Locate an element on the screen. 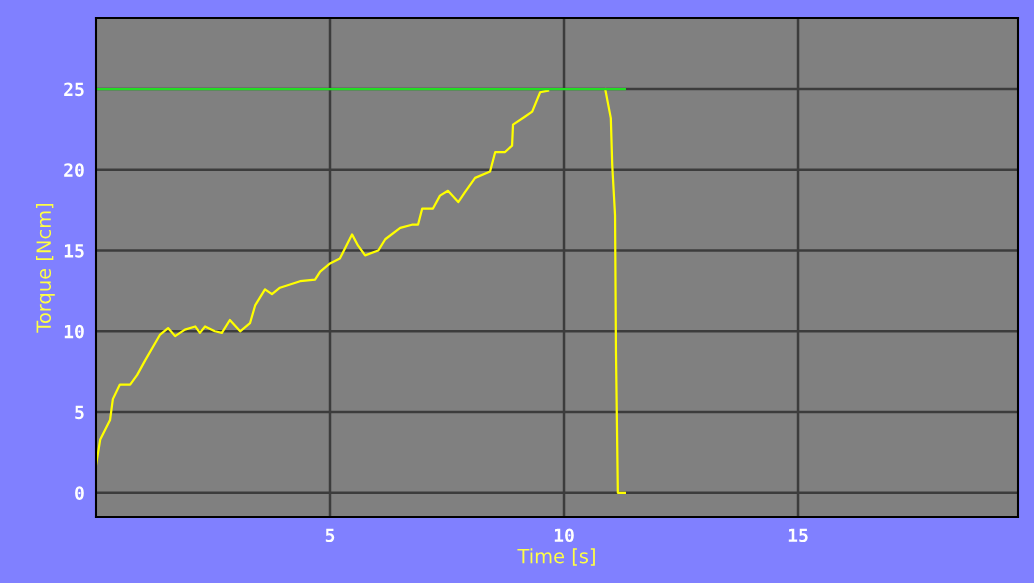 The width and height of the screenshot is (1034, 583). y-tick-label: 5 is located at coordinates (79, 412).